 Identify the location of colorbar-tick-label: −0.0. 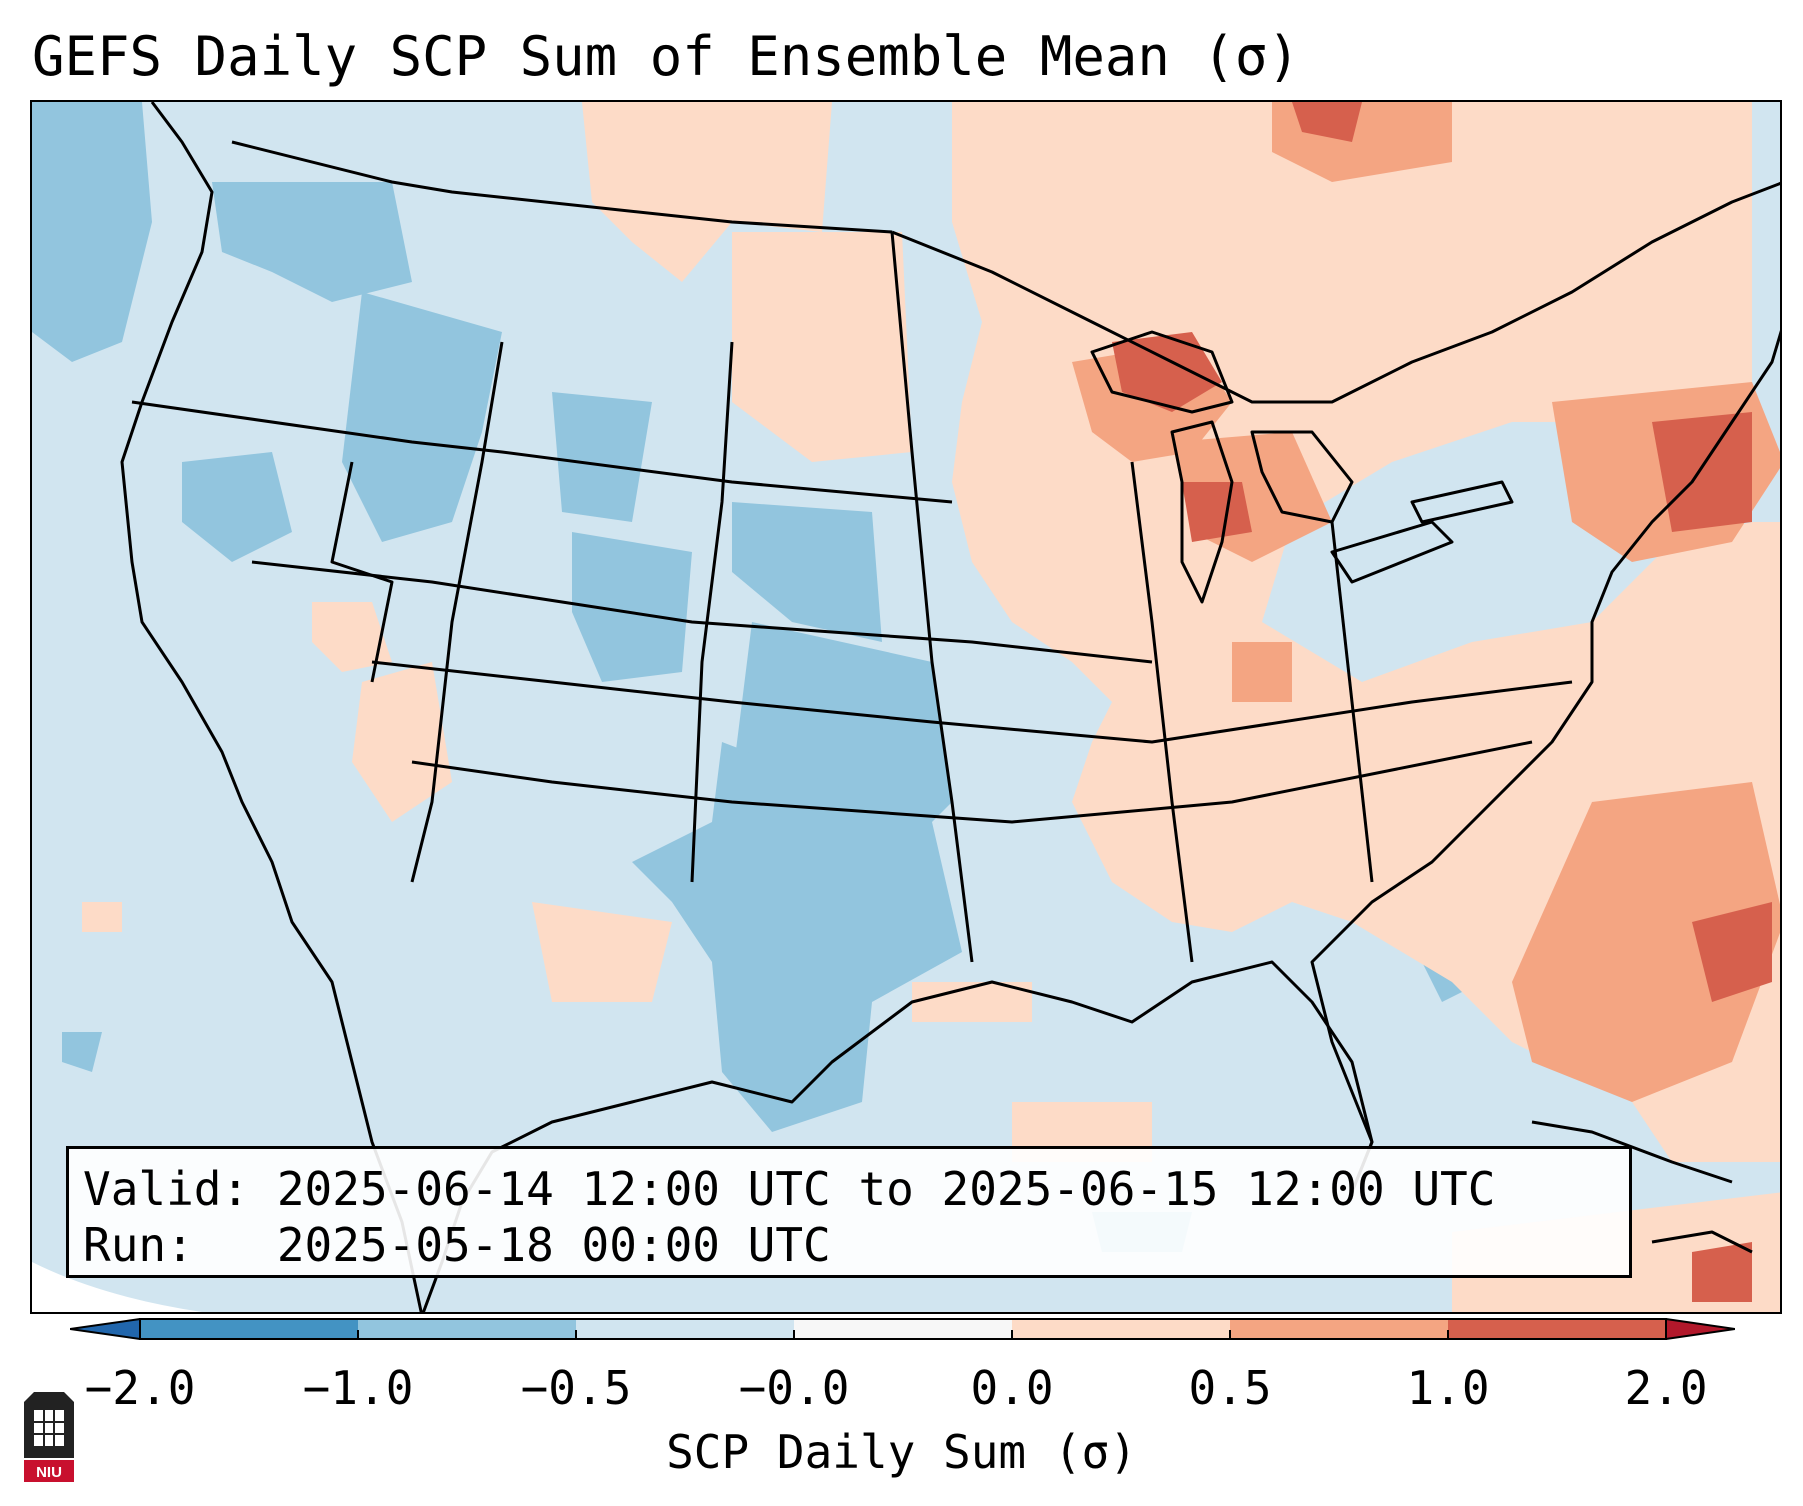
(794, 1388).